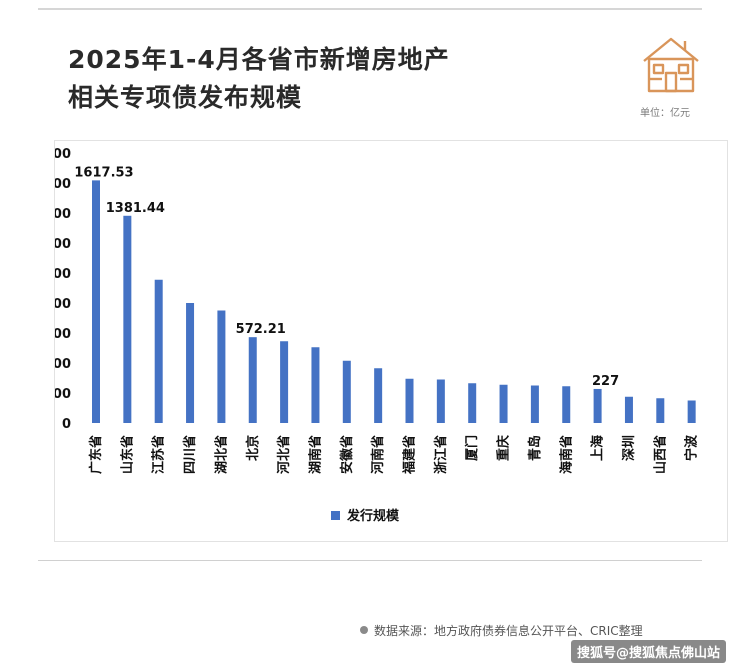 This screenshot has height=664, width=740. I want to click on x-tick-label: 宁波, so click(692, 447).